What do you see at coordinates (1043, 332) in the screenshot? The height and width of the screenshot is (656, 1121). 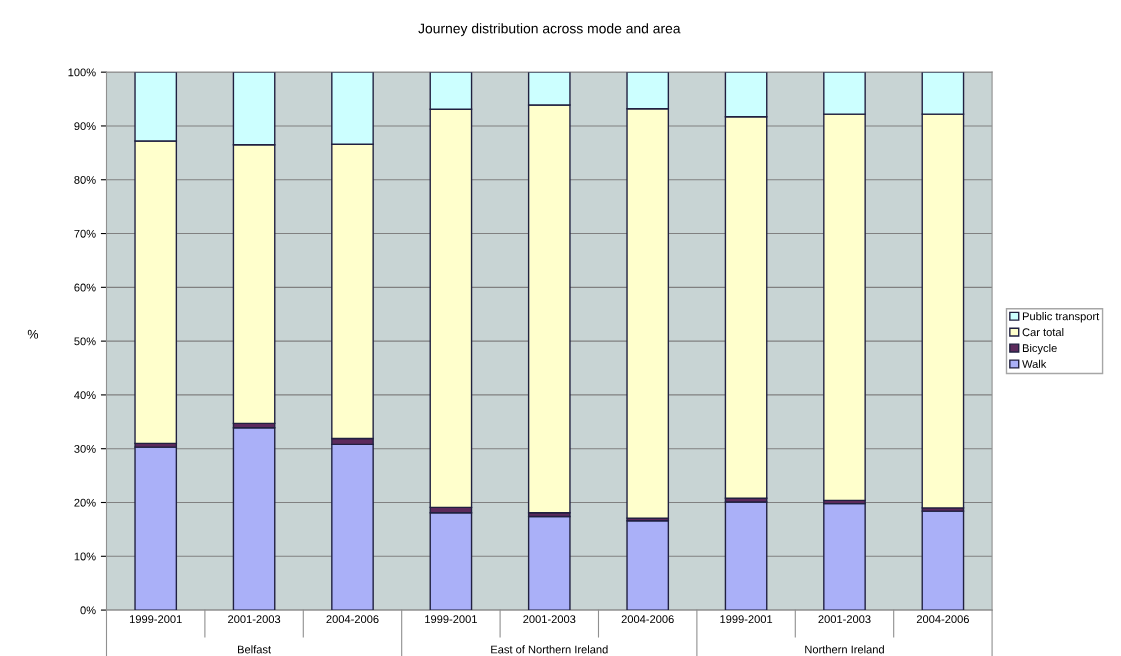 I see `legend-label: Car total` at bounding box center [1043, 332].